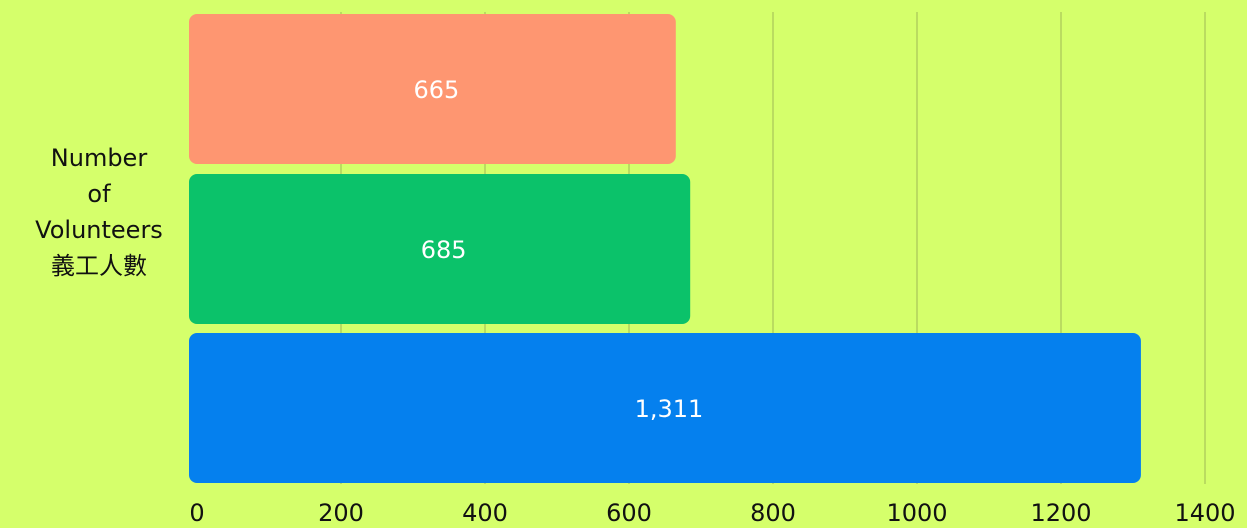 The image size is (1247, 528). What do you see at coordinates (99, 158) in the screenshot?
I see `y-axis-label-line: Number` at bounding box center [99, 158].